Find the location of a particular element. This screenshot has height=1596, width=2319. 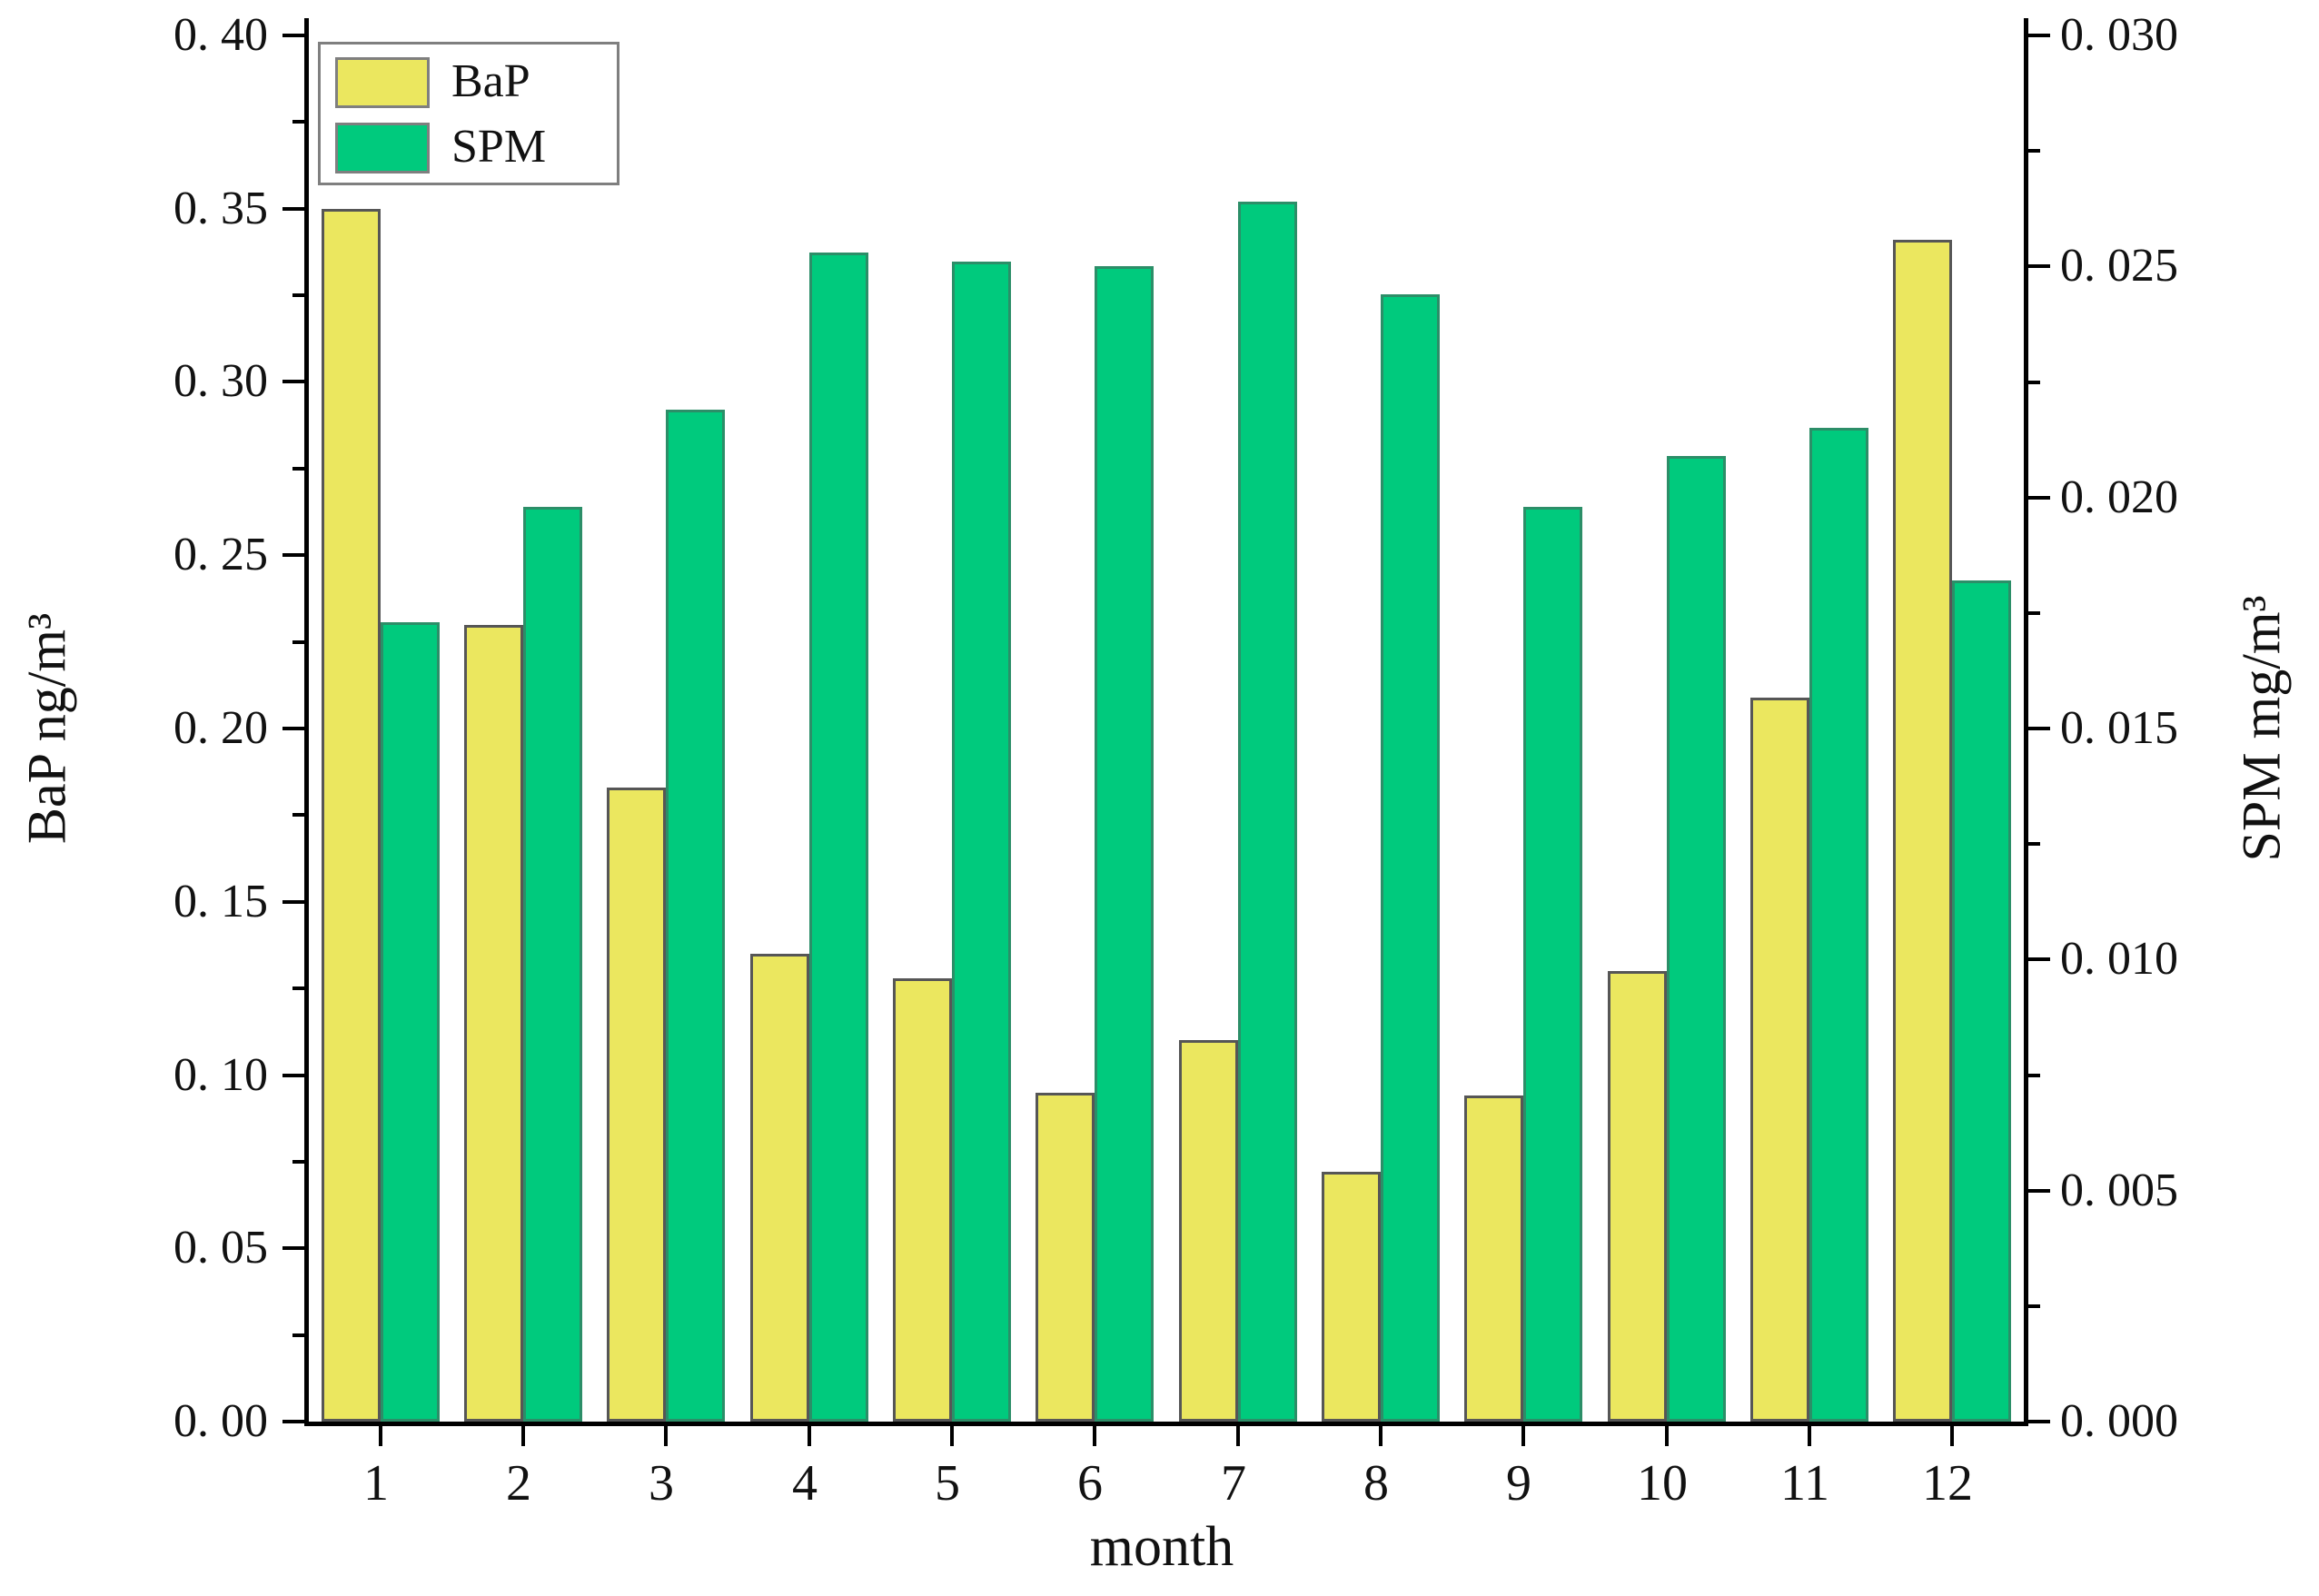

right-axis-tick-label: 0. 030 is located at coordinates (2119, 35).